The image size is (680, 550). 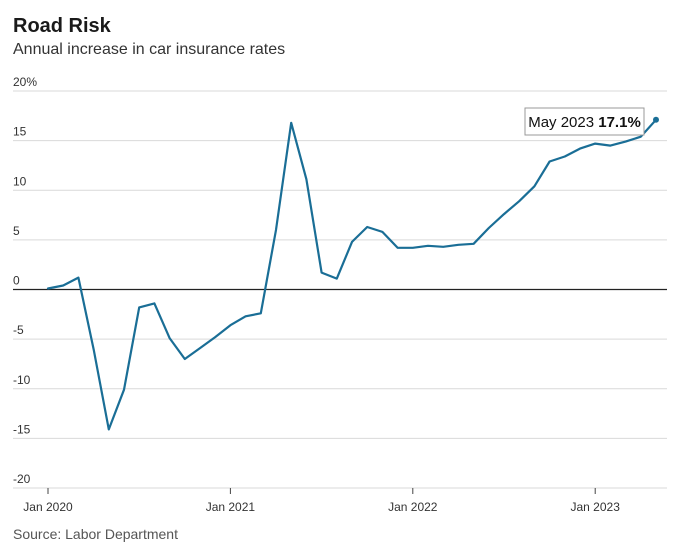 What do you see at coordinates (16, 231) in the screenshot?
I see `y-tick-label: 5` at bounding box center [16, 231].